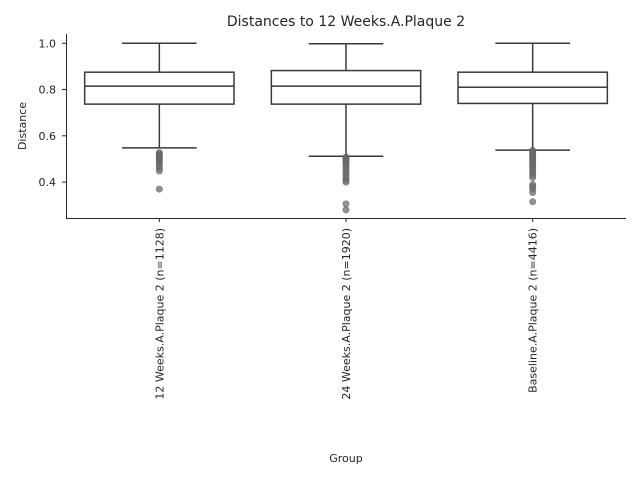 The image size is (640, 480). Describe the element at coordinates (22, 126) in the screenshot. I see `y-axis-label: Distance` at that location.